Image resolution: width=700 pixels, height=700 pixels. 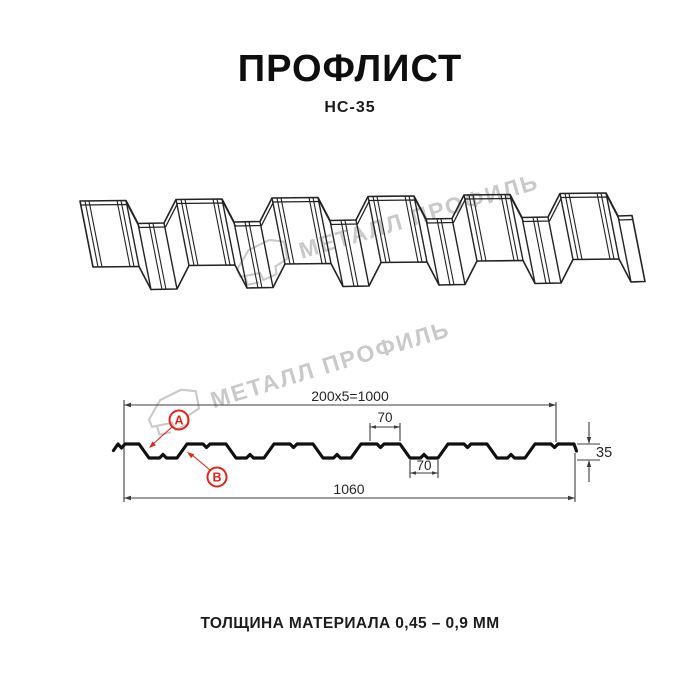 I want to click on profile-model-label: НС-35, so click(x=350, y=107).